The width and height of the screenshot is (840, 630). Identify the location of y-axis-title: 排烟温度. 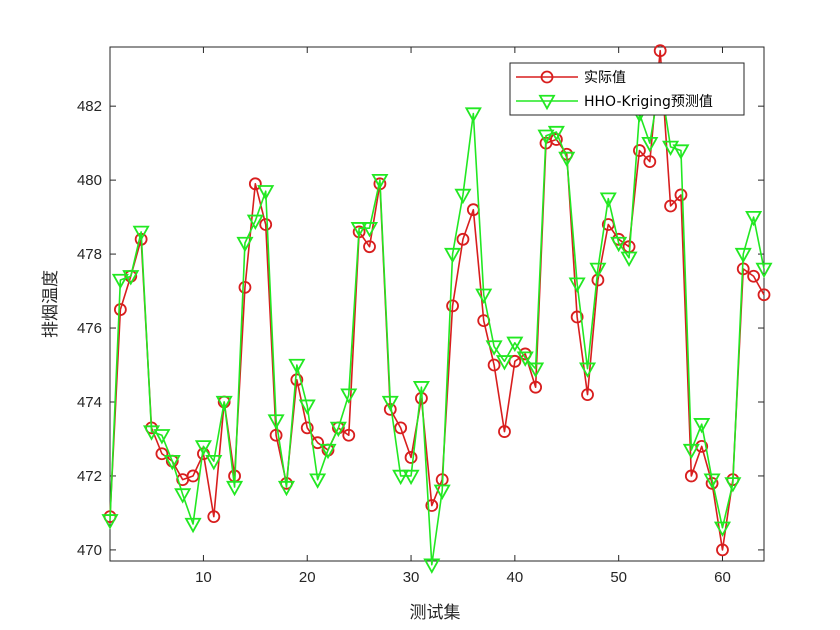
(51, 304).